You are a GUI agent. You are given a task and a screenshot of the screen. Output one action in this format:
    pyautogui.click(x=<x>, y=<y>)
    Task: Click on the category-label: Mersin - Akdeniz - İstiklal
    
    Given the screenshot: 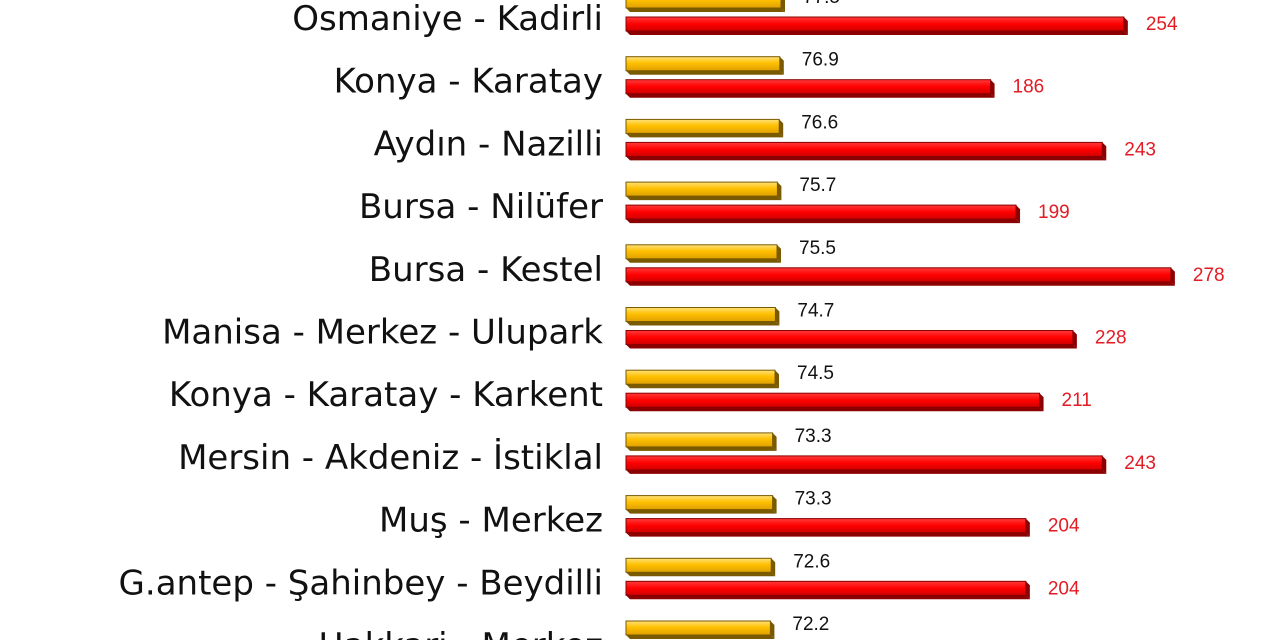 What is the action you would take?
    pyautogui.click(x=390, y=458)
    